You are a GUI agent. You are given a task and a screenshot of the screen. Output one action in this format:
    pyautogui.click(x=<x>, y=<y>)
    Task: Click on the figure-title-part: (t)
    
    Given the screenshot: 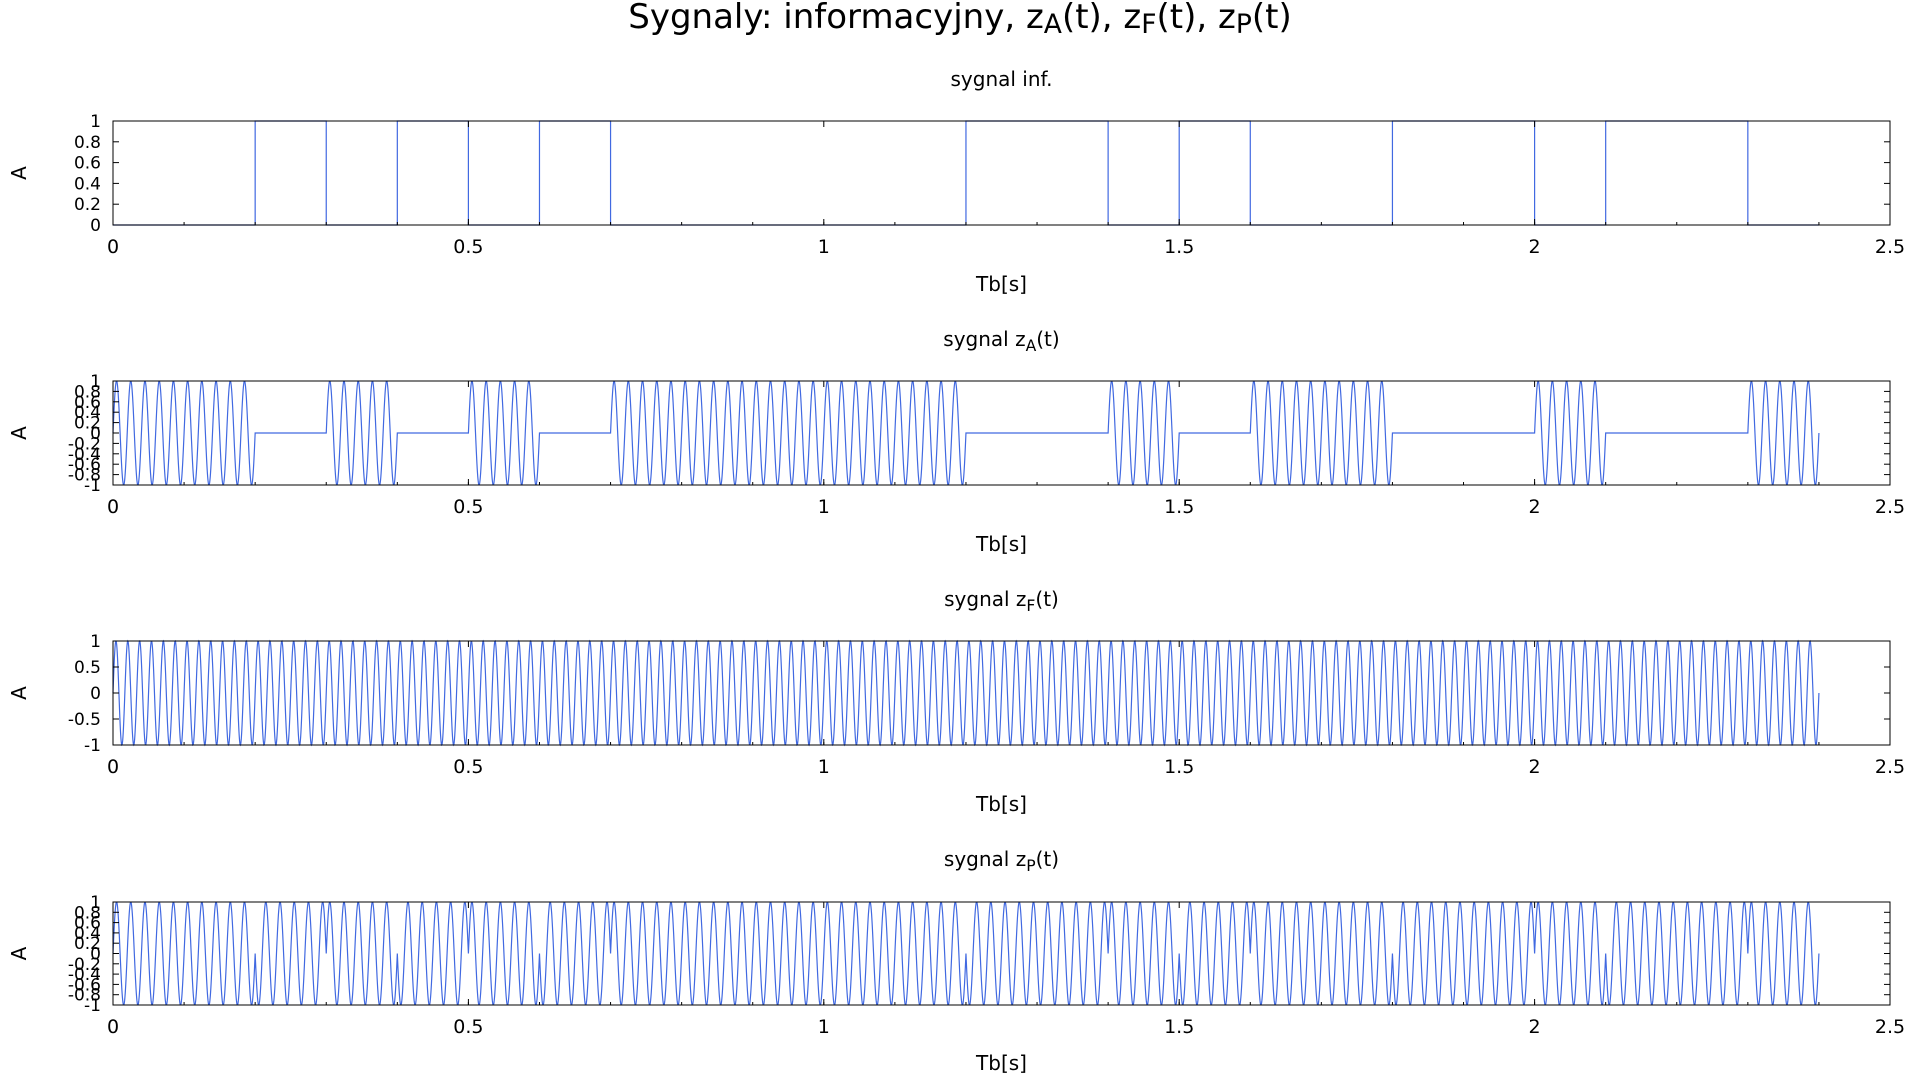 What is the action you would take?
    pyautogui.click(x=1272, y=18)
    